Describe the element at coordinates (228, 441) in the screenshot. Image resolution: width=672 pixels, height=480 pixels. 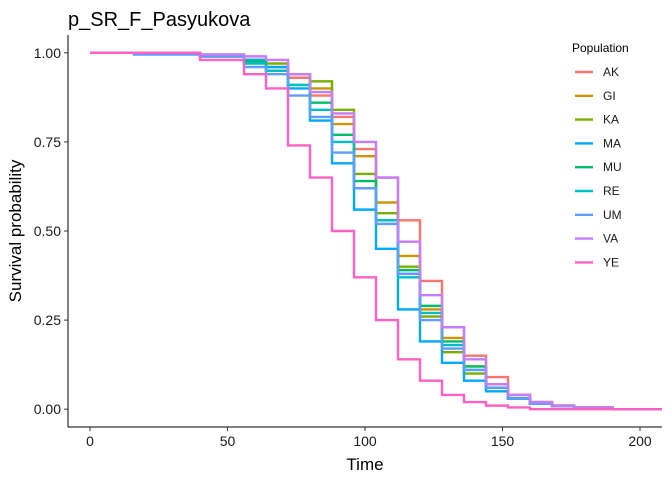
I see `x-tick-label: 50` at that location.